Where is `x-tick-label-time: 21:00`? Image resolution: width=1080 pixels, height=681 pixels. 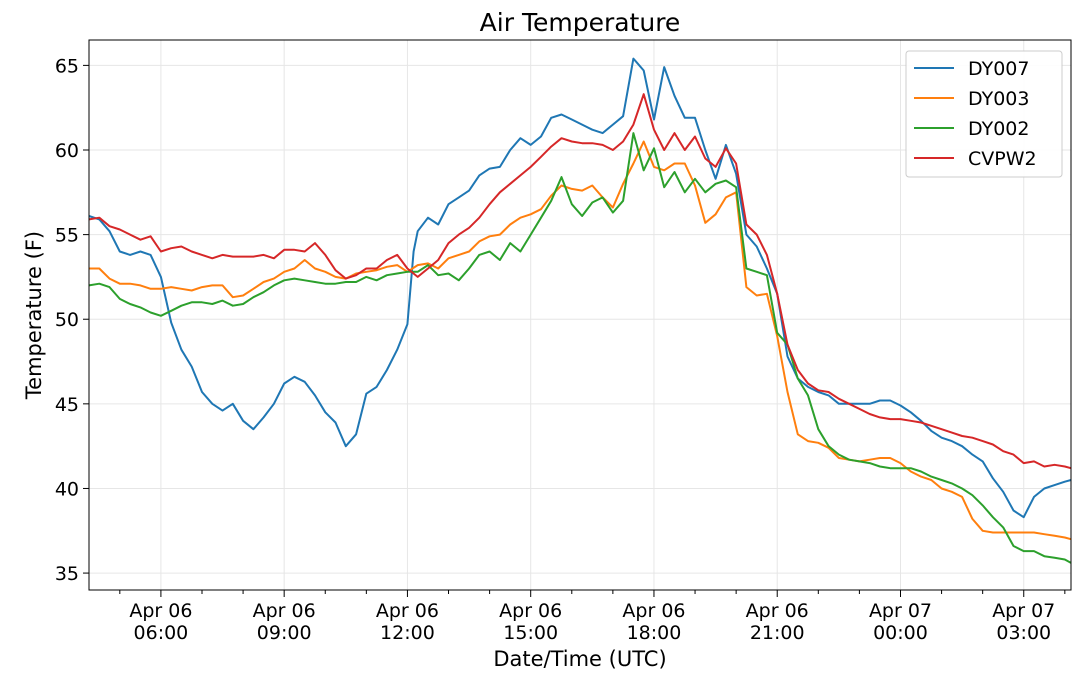 x-tick-label-time: 21:00 is located at coordinates (777, 633).